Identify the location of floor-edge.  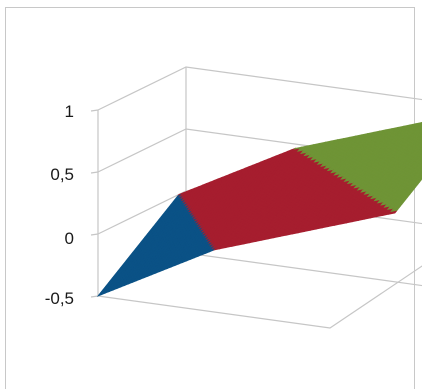
(259, 297).